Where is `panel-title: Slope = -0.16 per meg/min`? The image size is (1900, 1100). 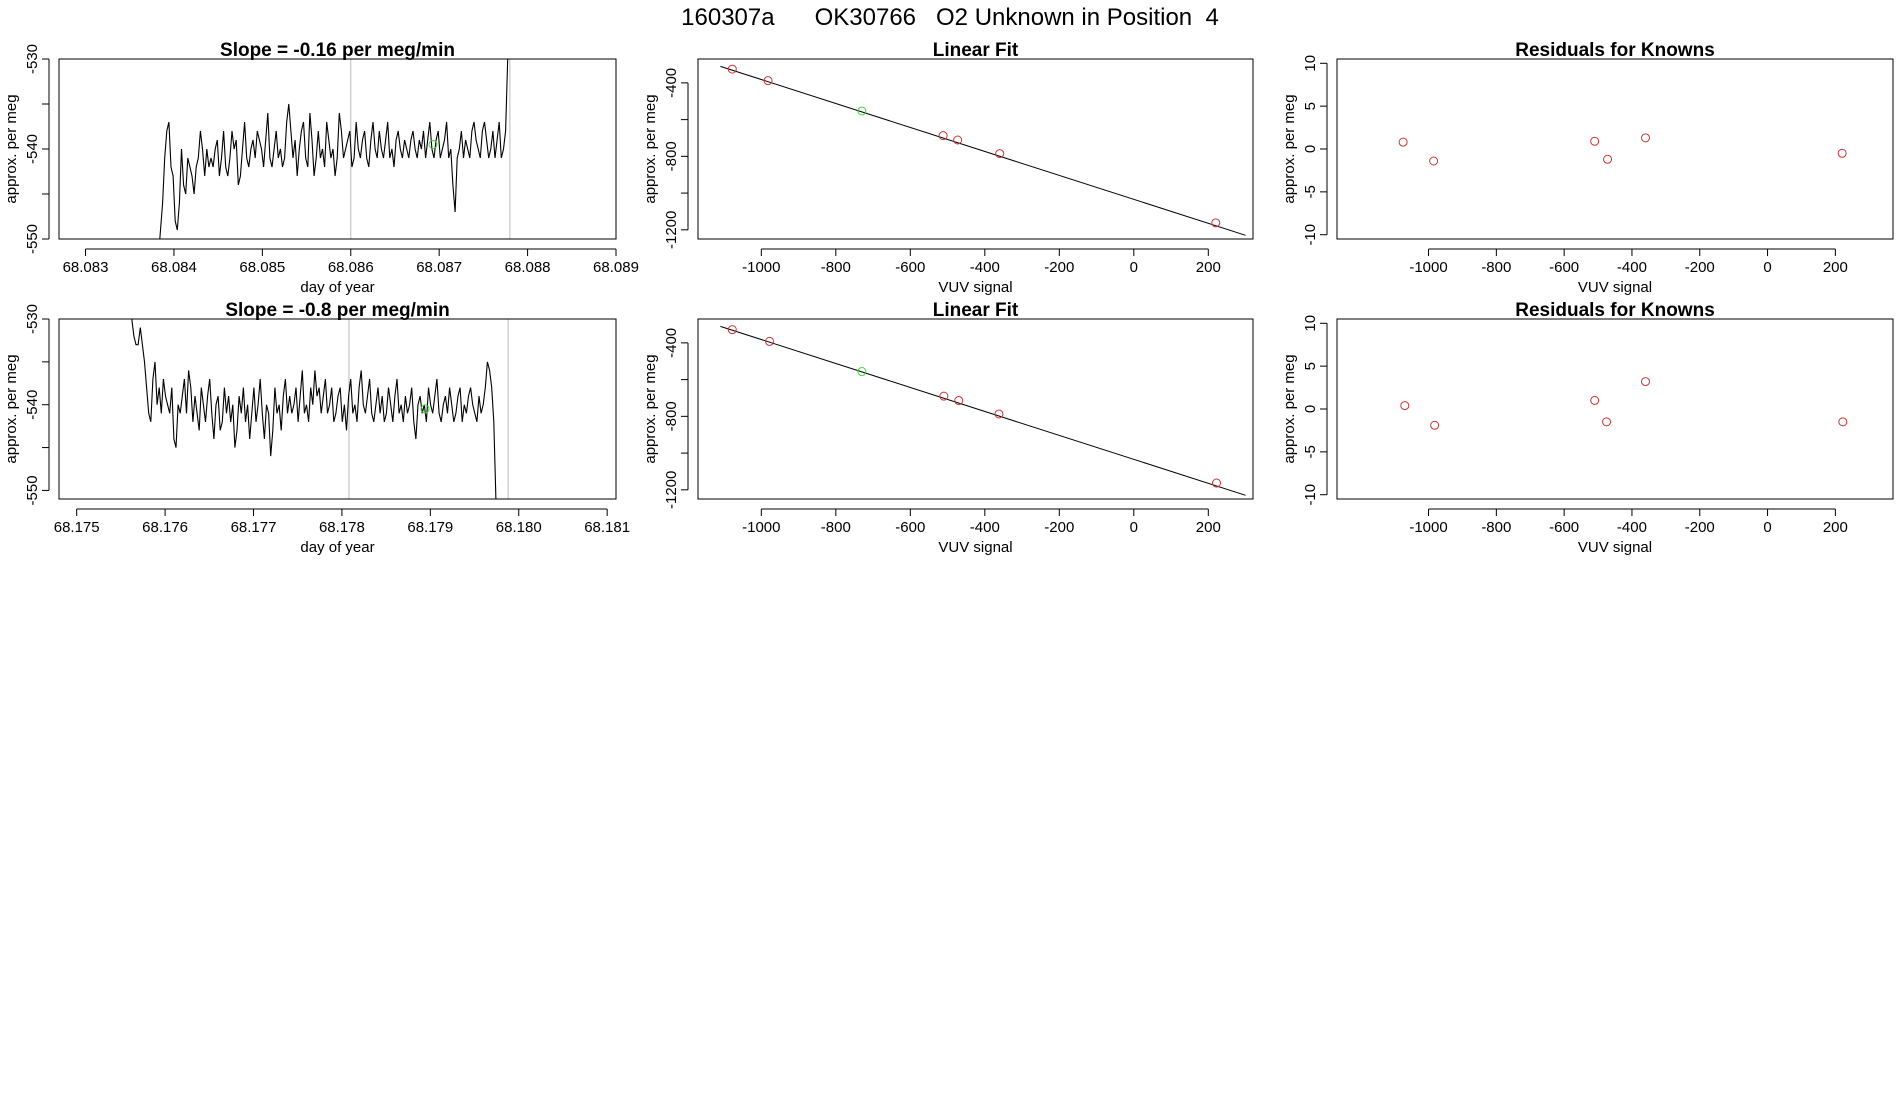
panel-title: Slope = -0.16 per meg/min is located at coordinates (337, 50).